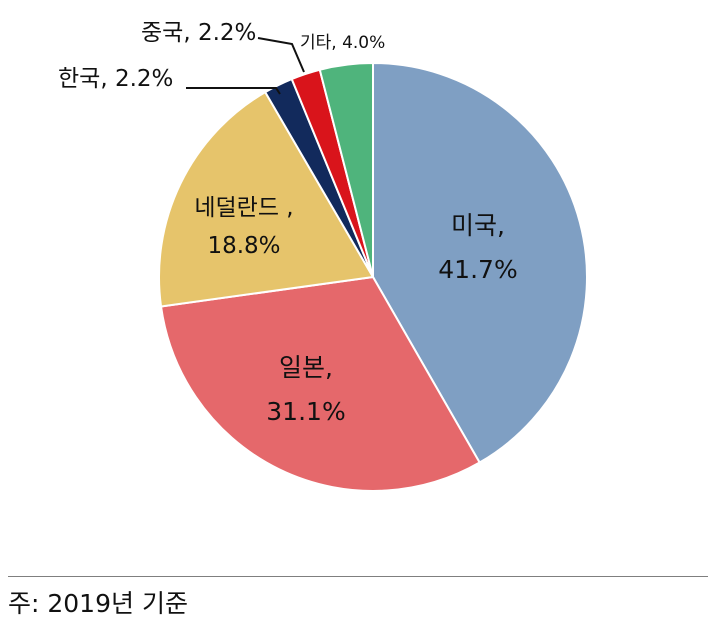 This screenshot has width=711, height=621. Describe the element at coordinates (478, 225) in the screenshot. I see `slice-label-usa: 미국,` at that location.